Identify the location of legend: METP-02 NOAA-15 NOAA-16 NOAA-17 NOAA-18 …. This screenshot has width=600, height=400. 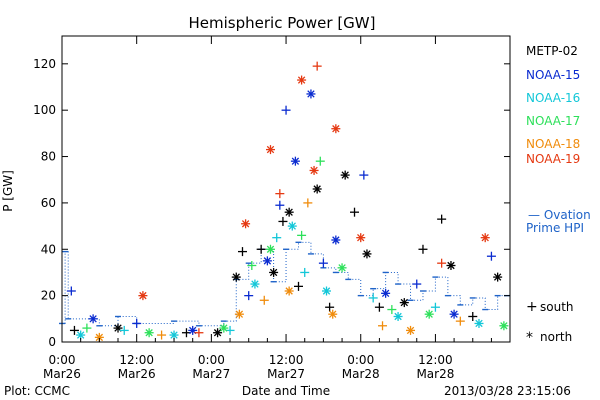
(558, 195).